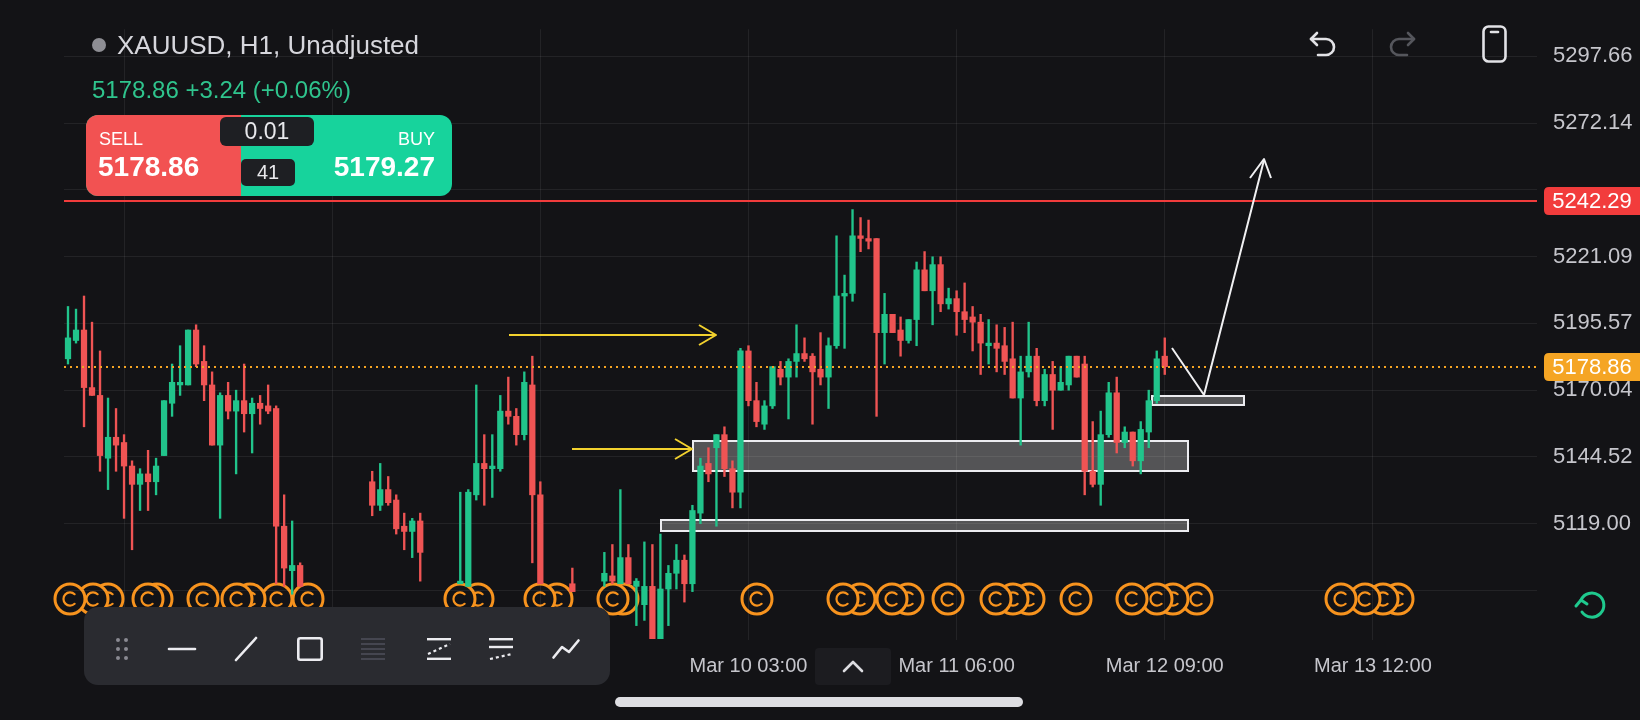 The width and height of the screenshot is (1640, 720). What do you see at coordinates (1592, 201) in the screenshot?
I see `ref-line-label: 5242.29` at bounding box center [1592, 201].